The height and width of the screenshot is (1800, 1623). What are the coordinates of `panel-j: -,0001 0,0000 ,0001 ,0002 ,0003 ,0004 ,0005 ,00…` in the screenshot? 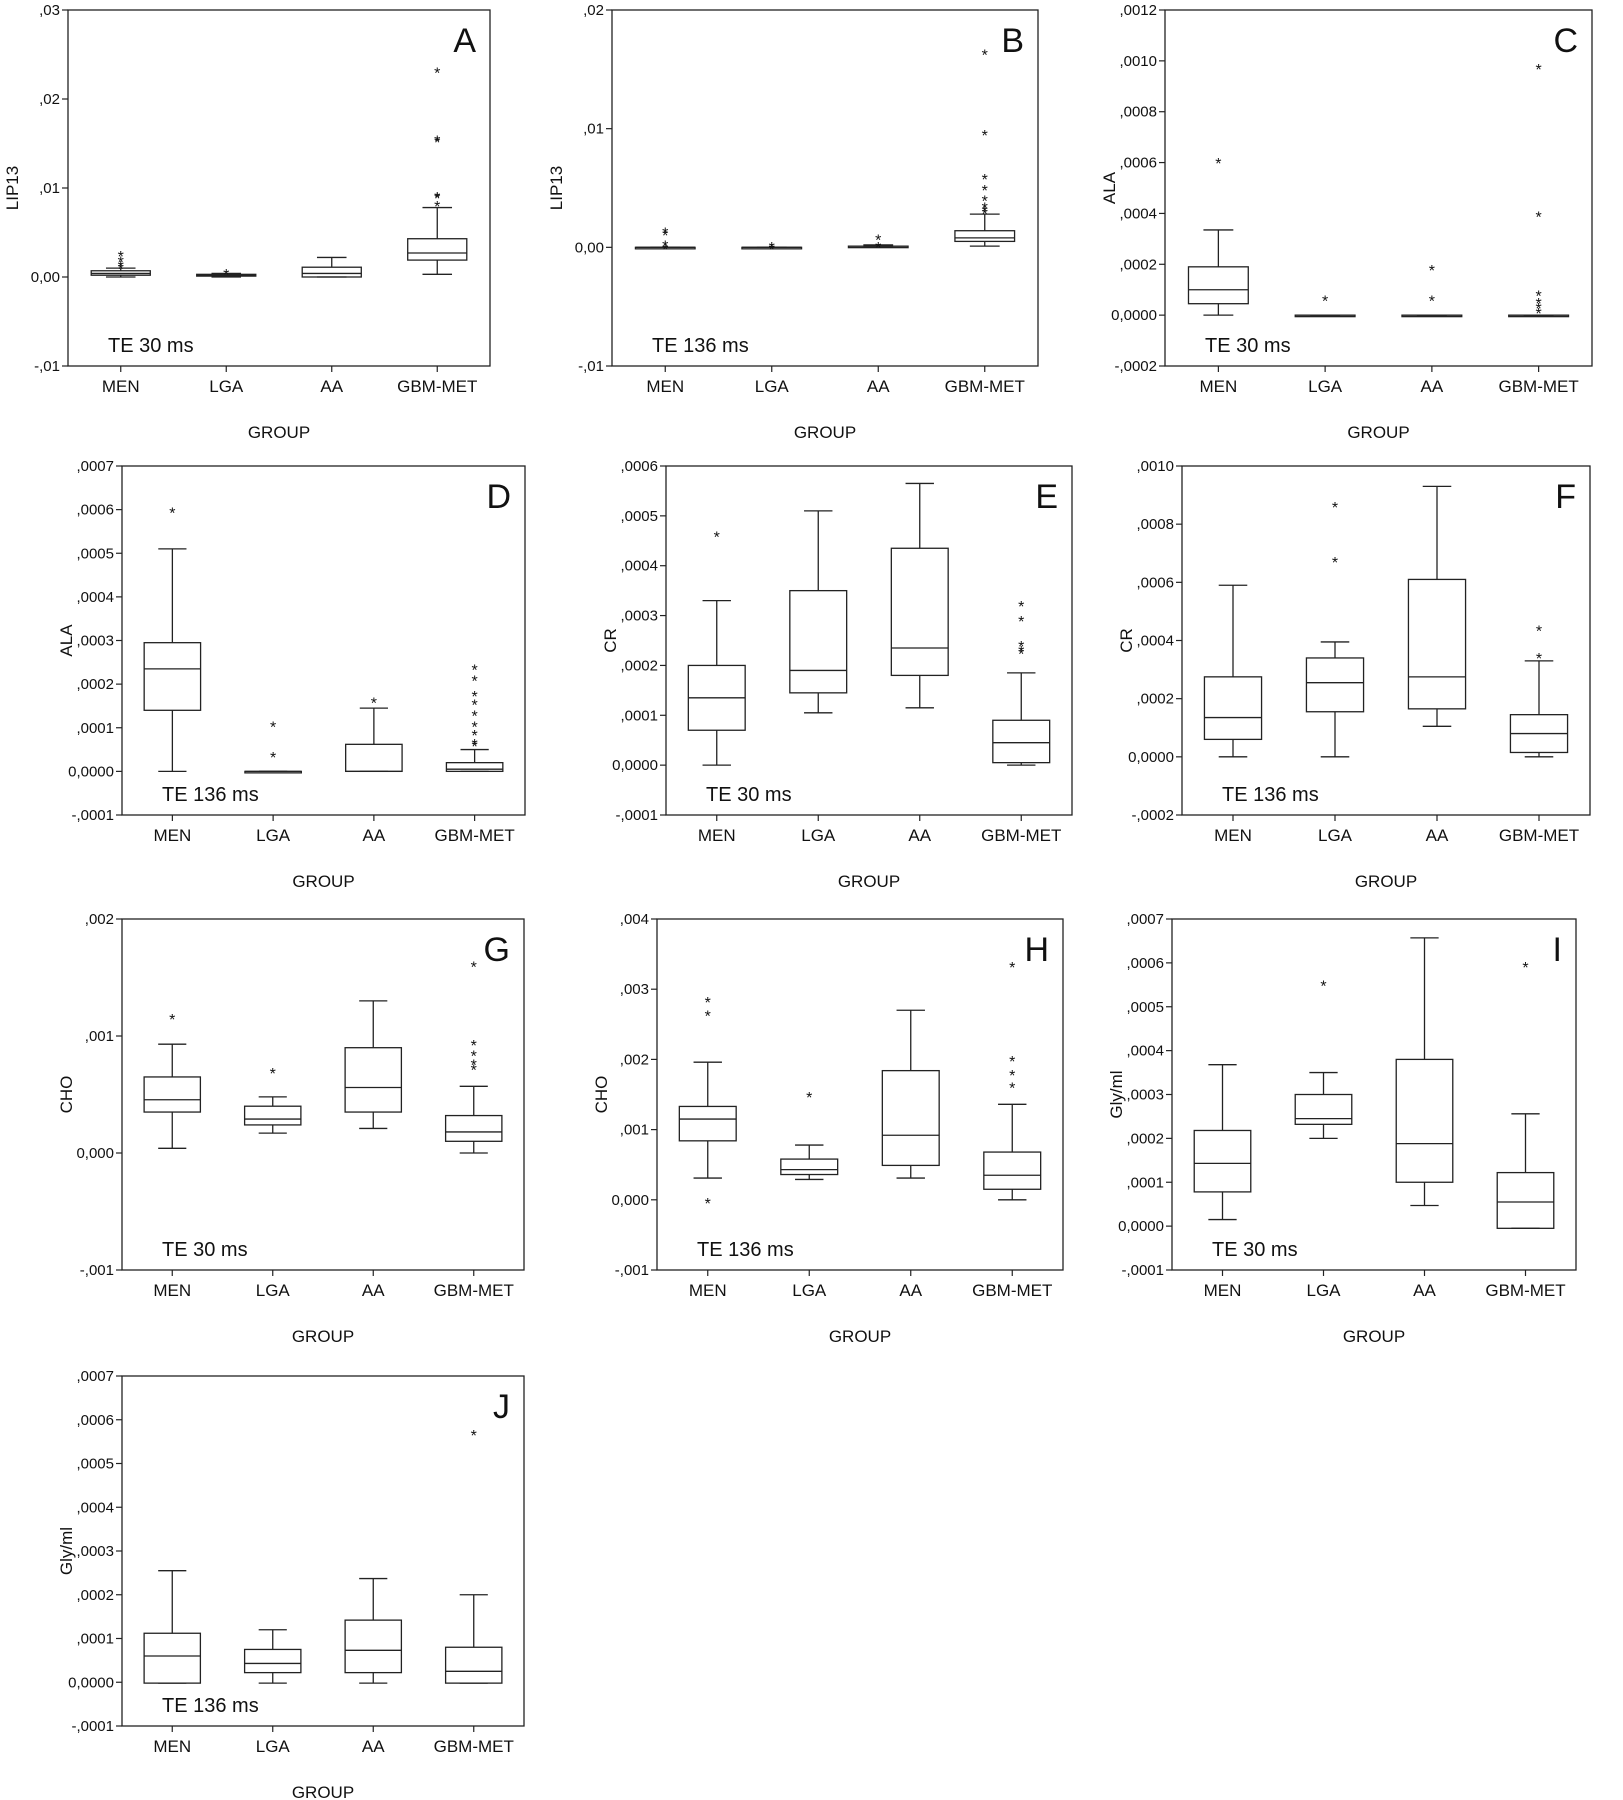 It's located at (291, 1584).